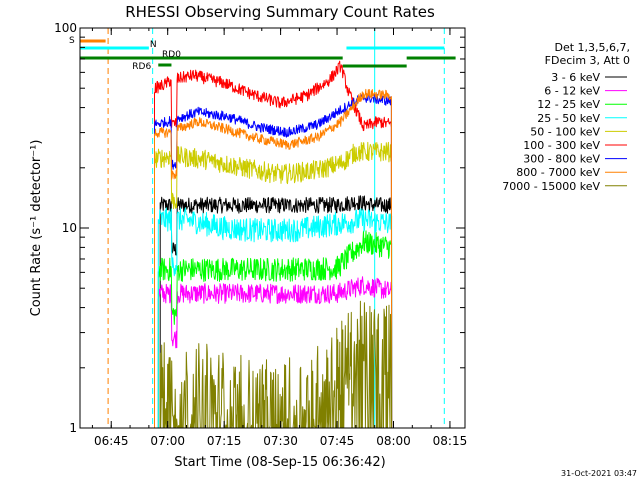 The image size is (640, 480). Describe the element at coordinates (72, 41) in the screenshot. I see `flag-label-s: S` at that location.